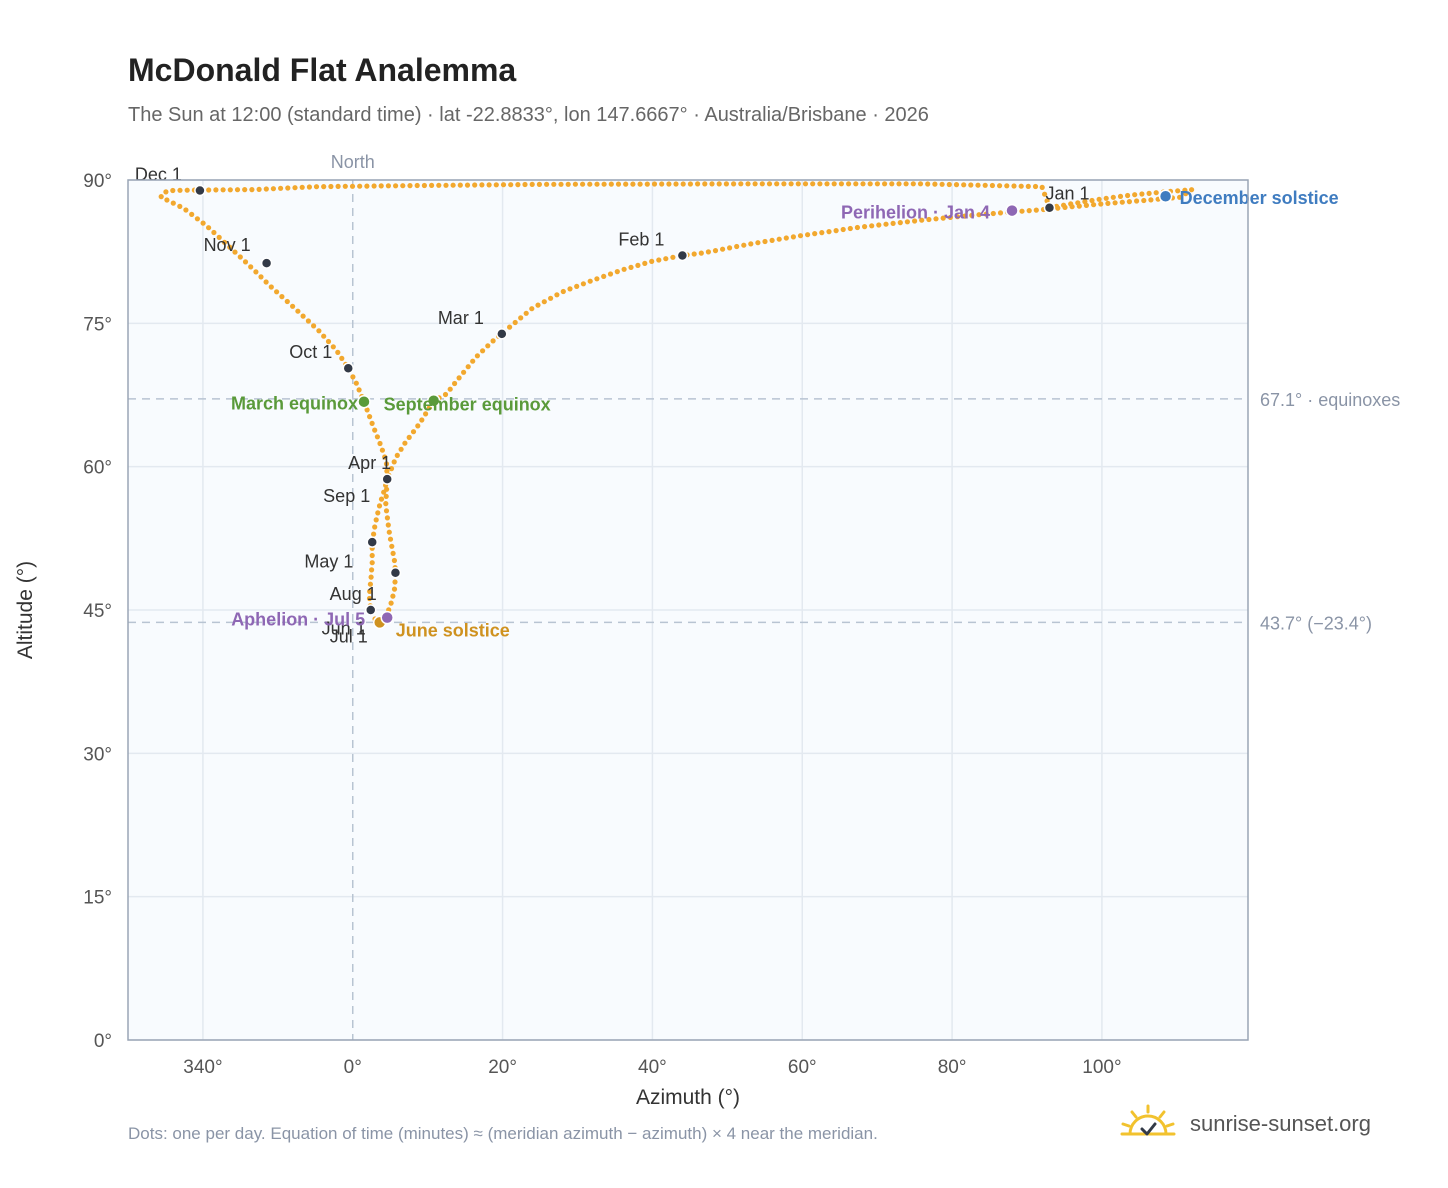 This screenshot has width=1448, height=1188. Describe the element at coordinates (1280, 1123) in the screenshot. I see `brand-name: sunrise-sunset.org` at that location.